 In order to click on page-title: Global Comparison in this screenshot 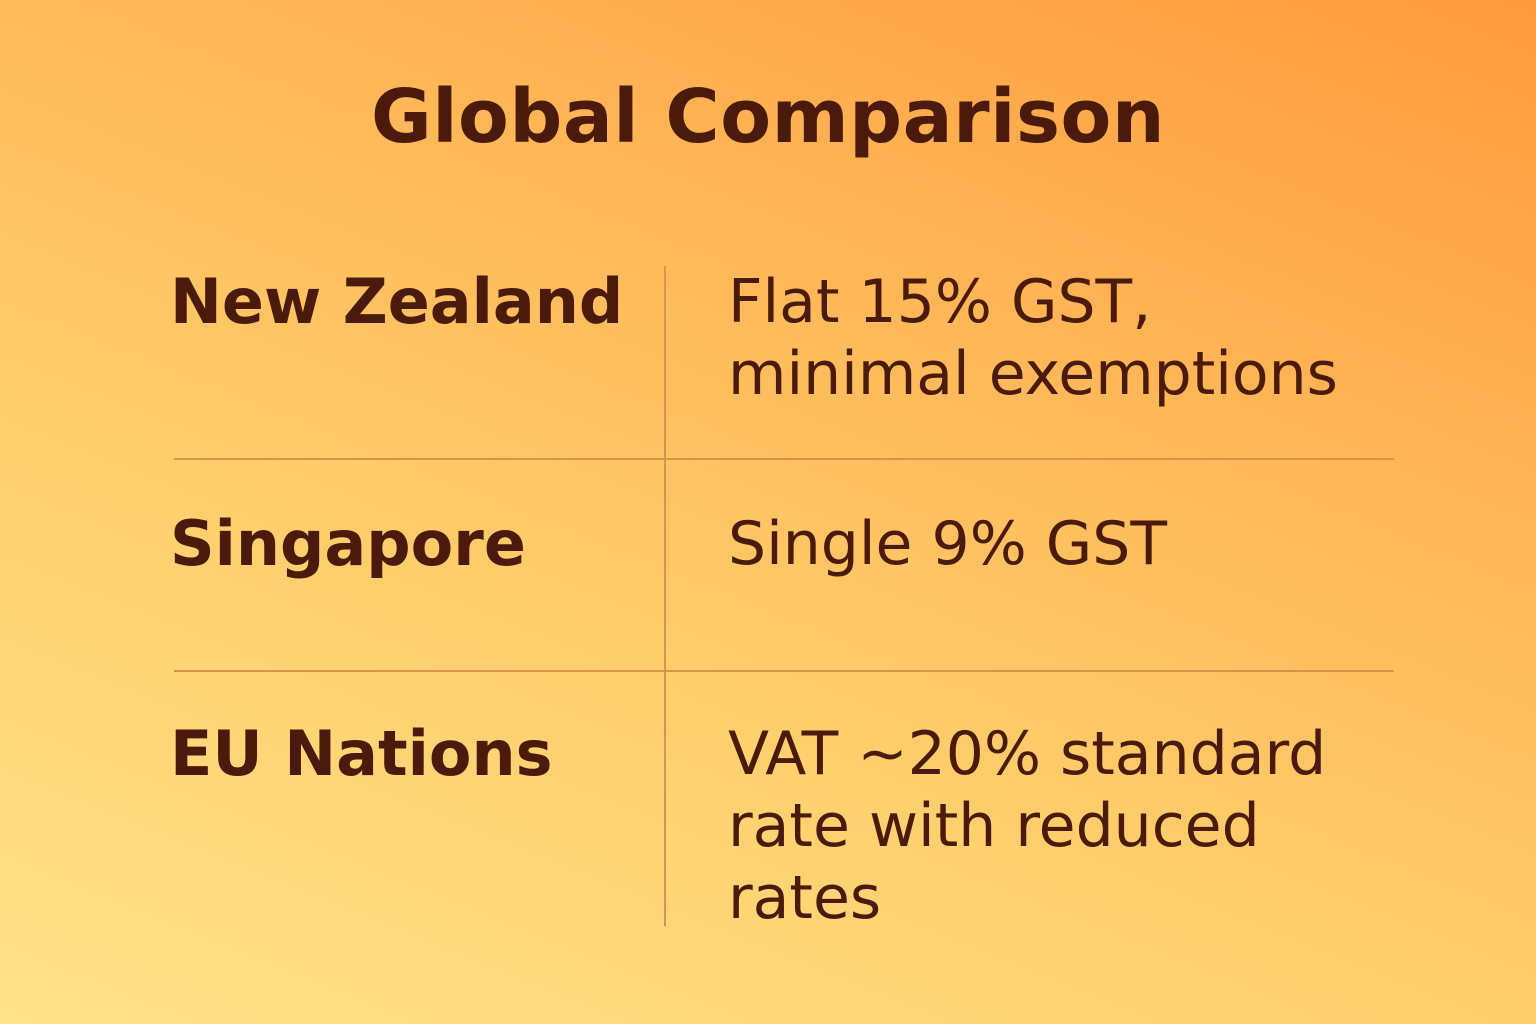, I will do `click(768, 117)`.